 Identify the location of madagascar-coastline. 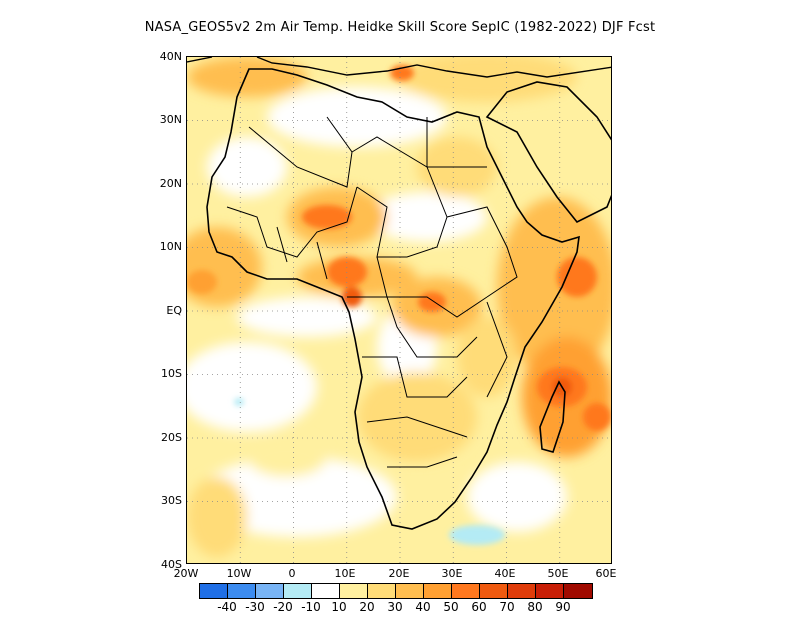
(552, 416).